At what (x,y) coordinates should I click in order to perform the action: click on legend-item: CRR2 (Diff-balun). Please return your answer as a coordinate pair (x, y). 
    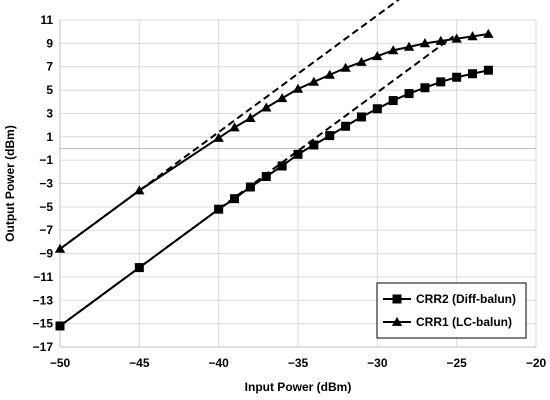
    Looking at the image, I should click on (449, 299).